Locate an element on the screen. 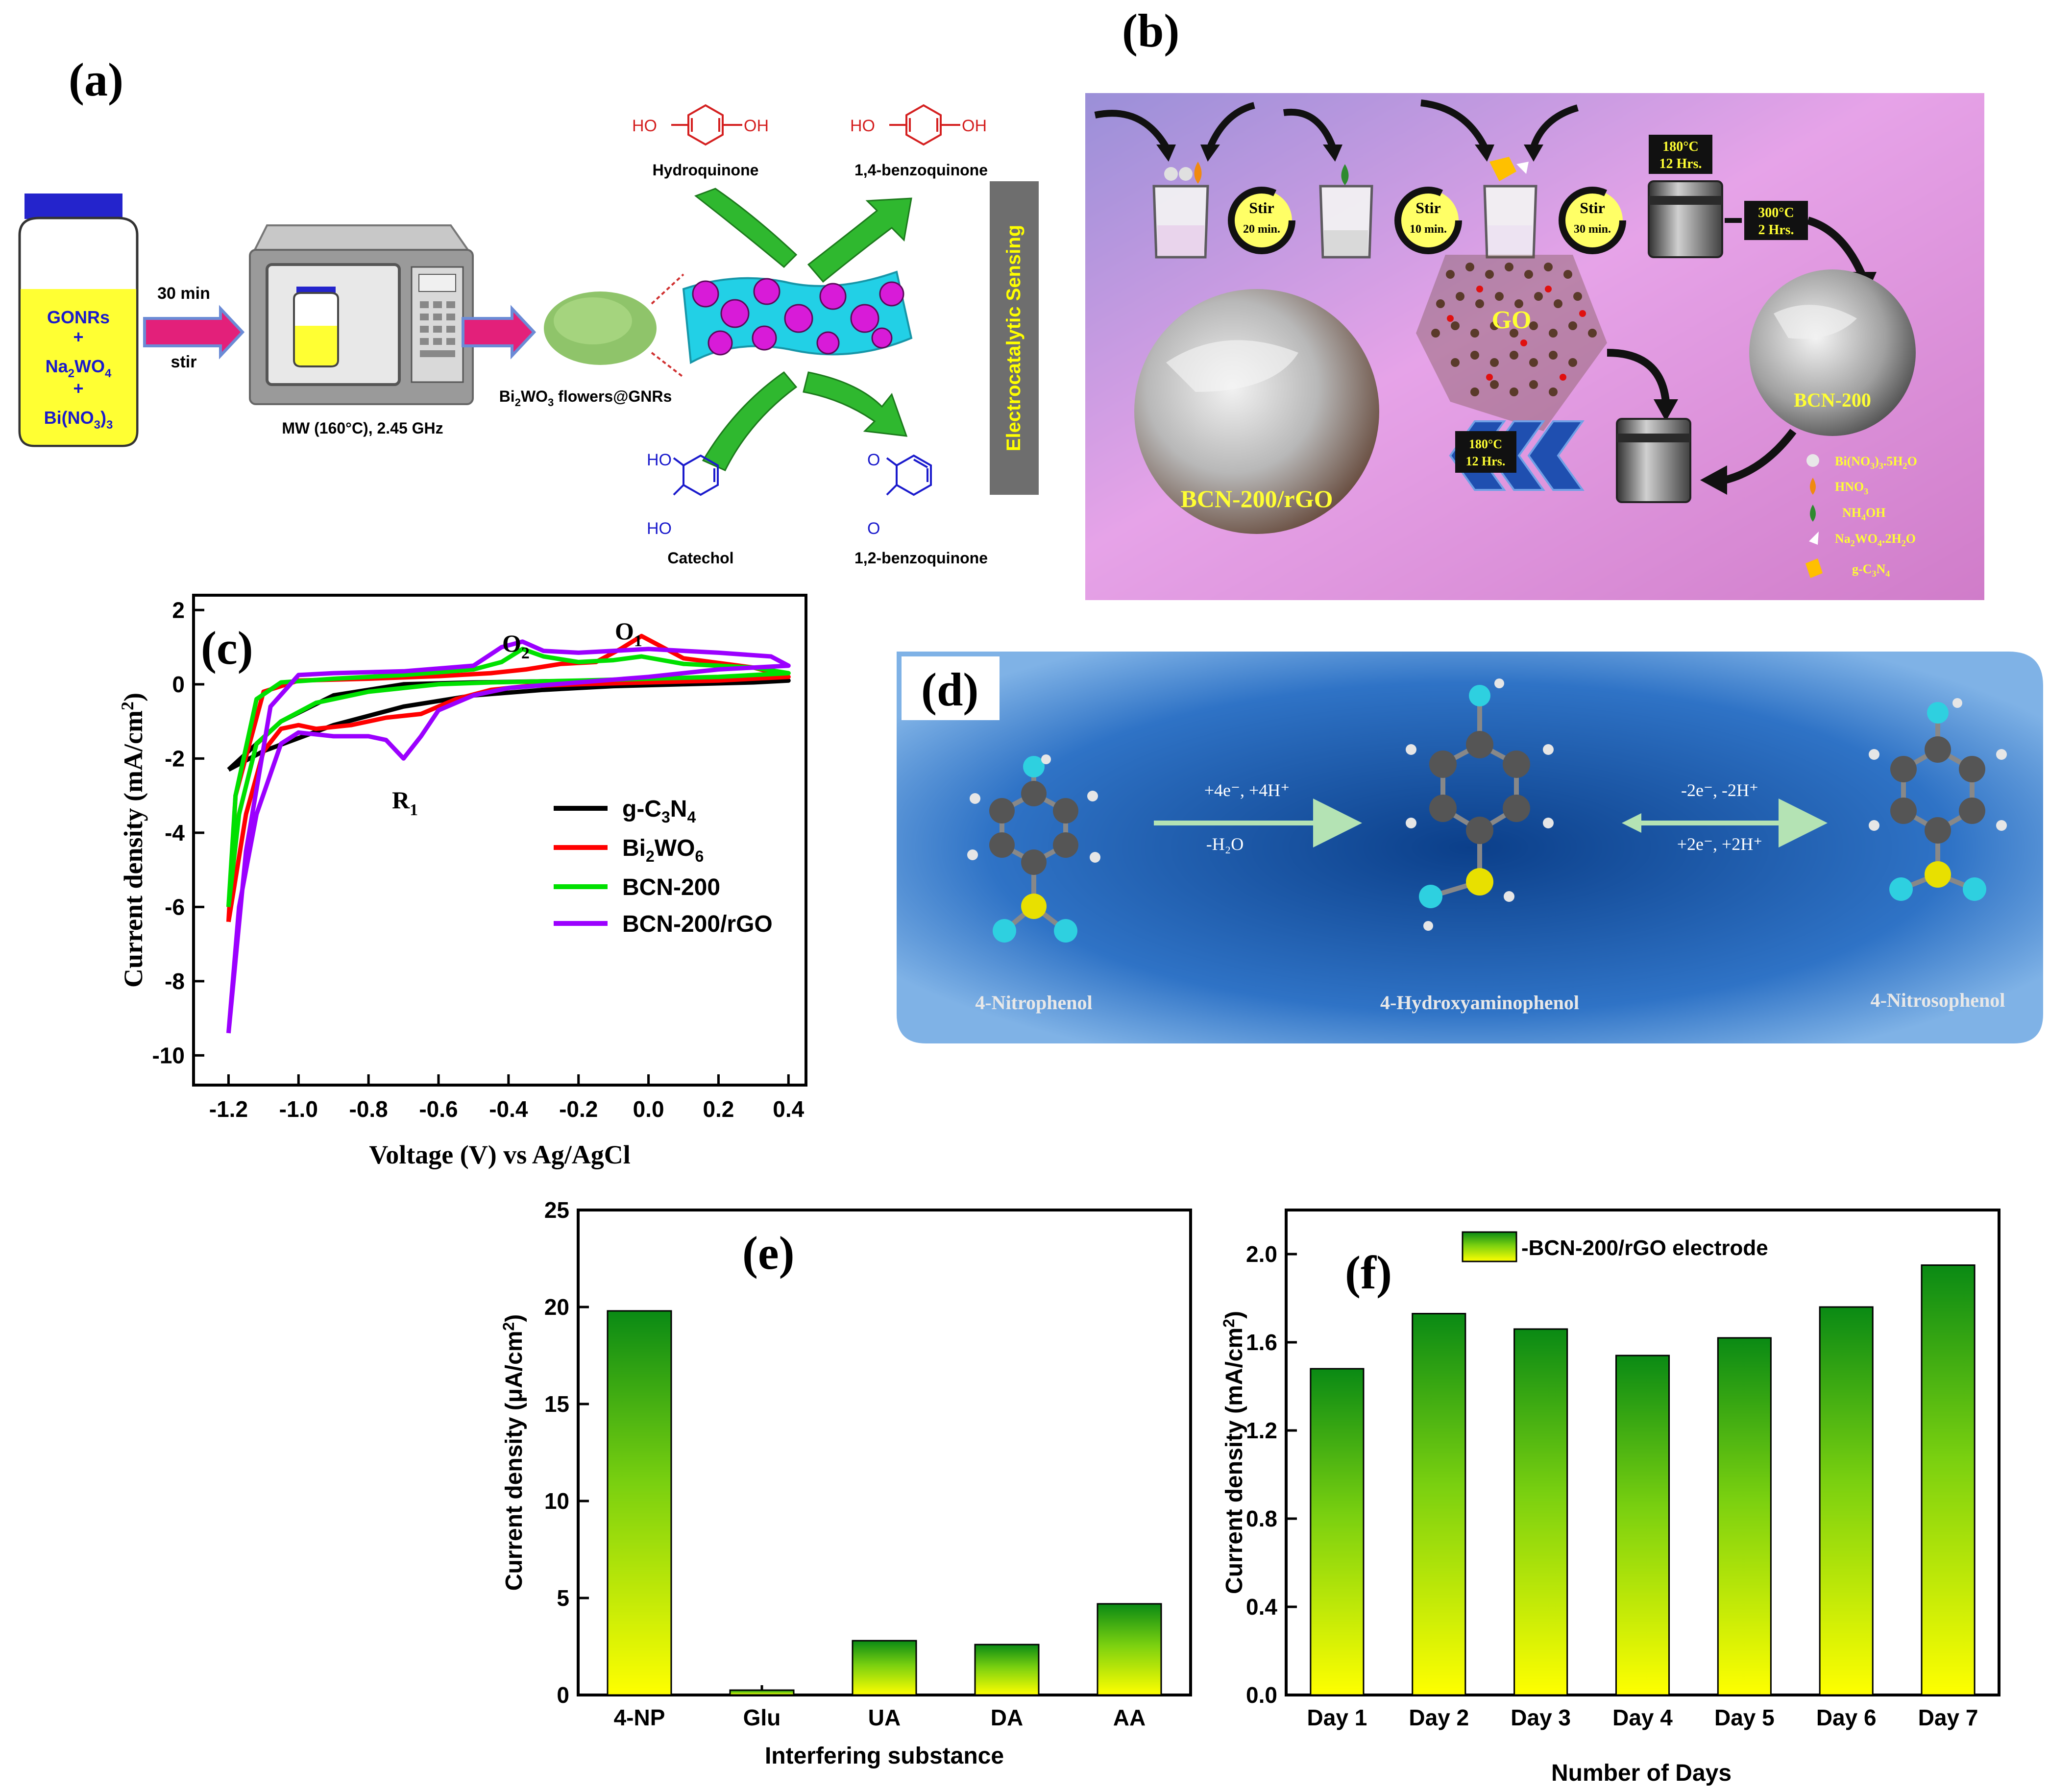 The width and height of the screenshot is (2049, 1792). panel-d-tag: (d) is located at coordinates (949, 689).